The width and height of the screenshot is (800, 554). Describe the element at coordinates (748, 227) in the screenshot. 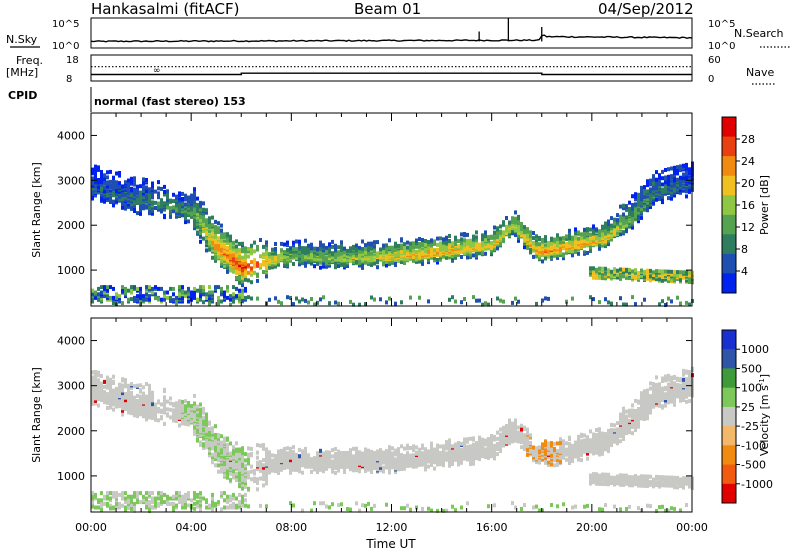

I see `colorbar-tick-label: 12` at that location.